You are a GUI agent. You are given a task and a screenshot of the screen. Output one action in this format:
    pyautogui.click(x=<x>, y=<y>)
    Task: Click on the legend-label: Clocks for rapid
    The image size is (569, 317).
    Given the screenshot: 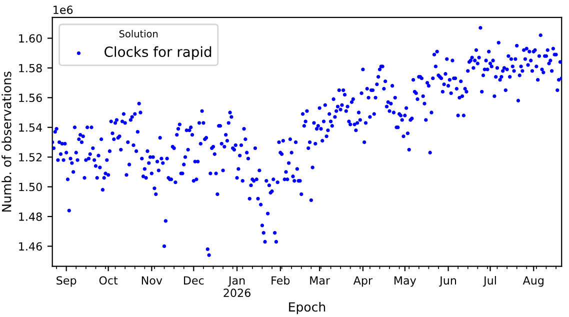 What is the action you would take?
    pyautogui.click(x=158, y=53)
    